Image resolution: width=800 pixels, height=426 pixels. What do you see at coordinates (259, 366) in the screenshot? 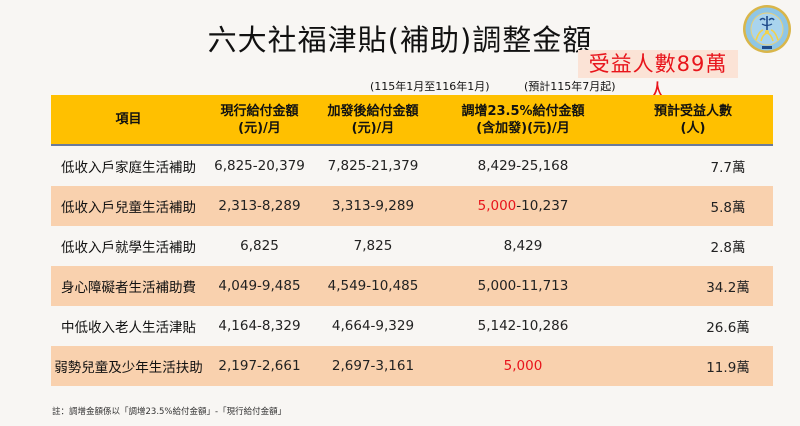
I see `cell-current: 2,197-2,661` at bounding box center [259, 366].